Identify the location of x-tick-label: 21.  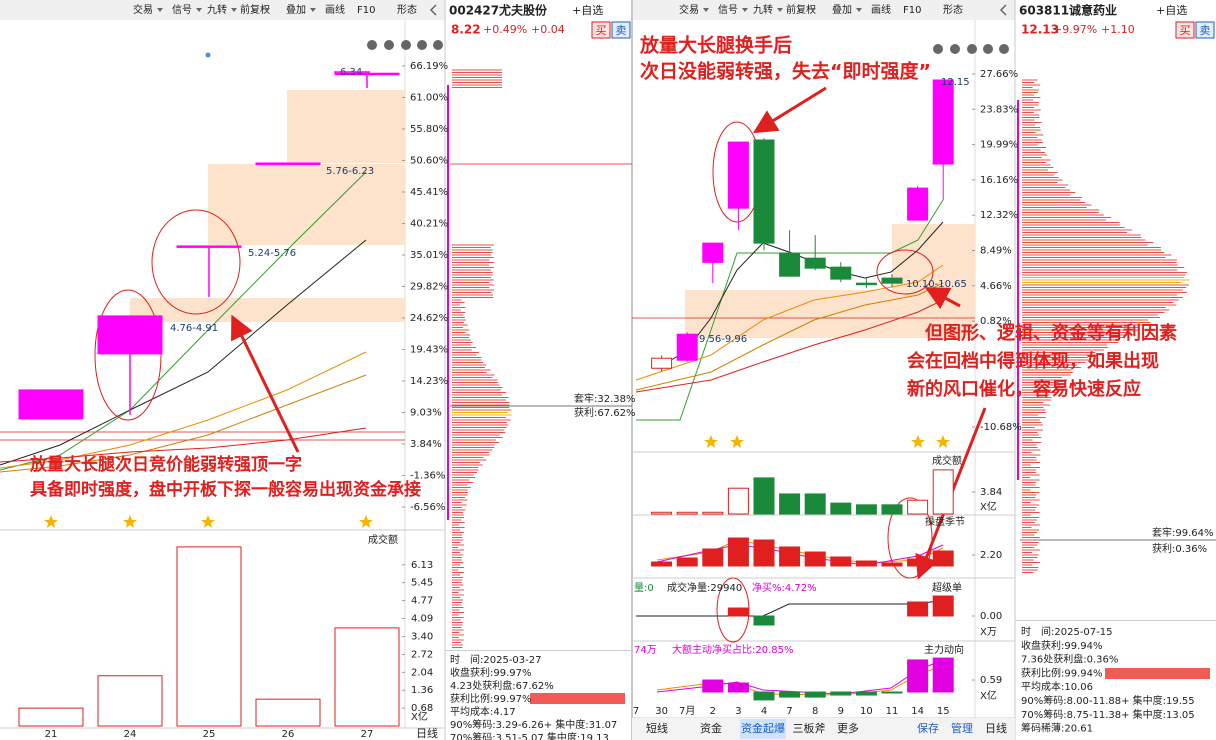
(51, 734).